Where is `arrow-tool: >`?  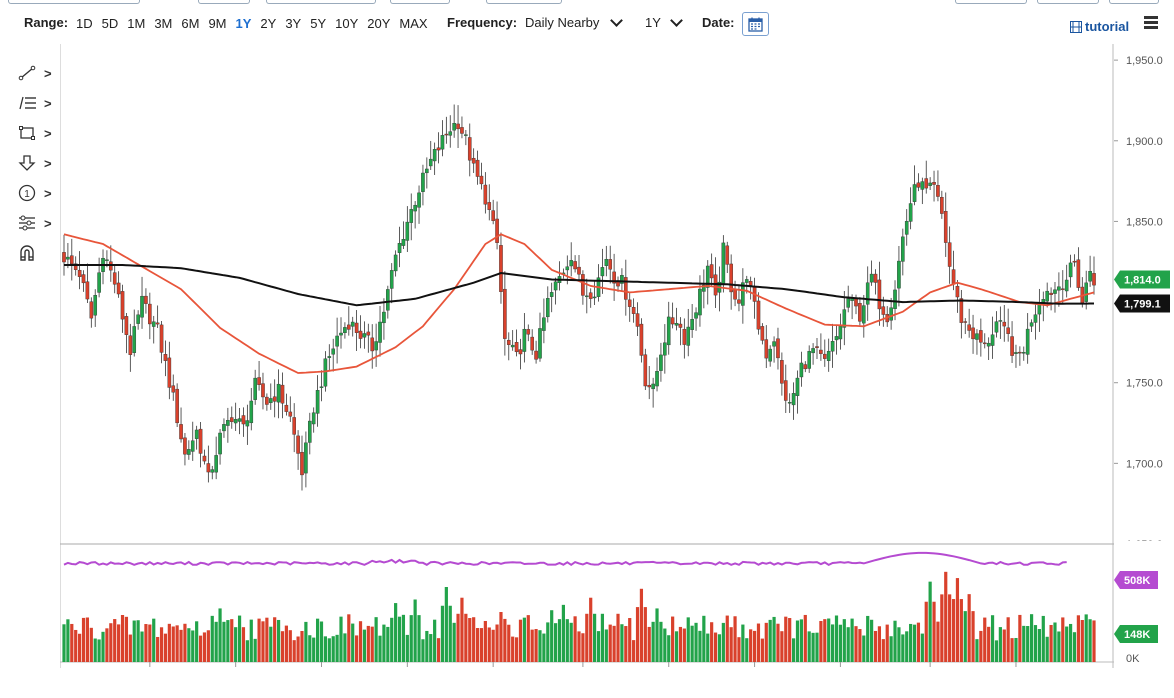 arrow-tool: > is located at coordinates (36, 163).